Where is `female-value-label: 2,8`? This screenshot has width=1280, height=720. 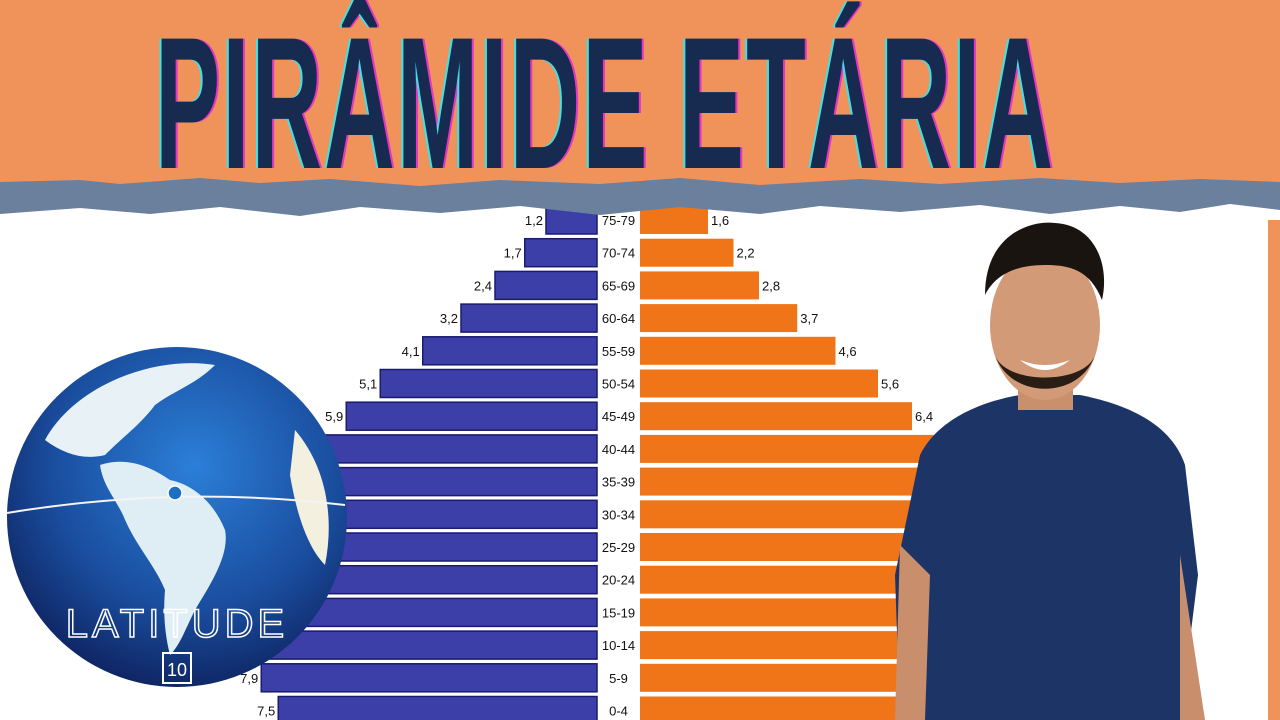 female-value-label: 2,8 is located at coordinates (771, 285).